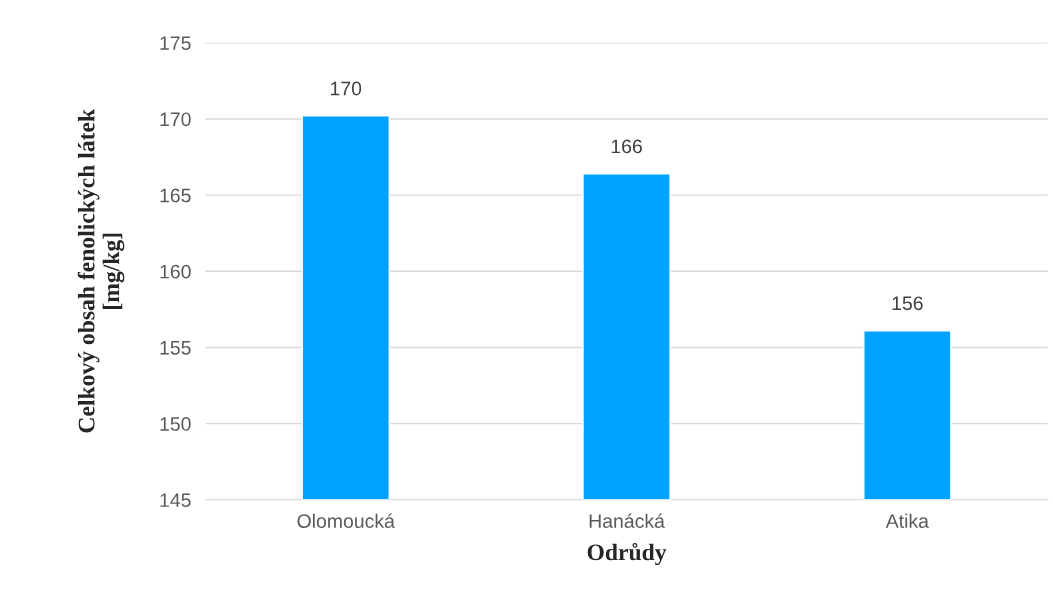  I want to click on y-tick-label: 160, so click(175, 271).